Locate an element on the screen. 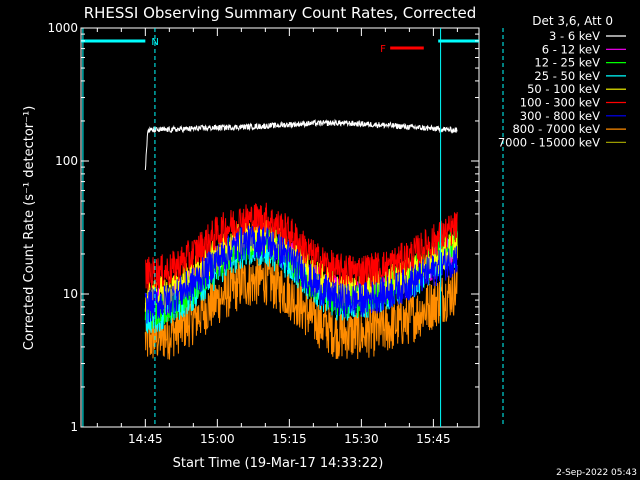  legend-header: Det 3,6, Att 0 is located at coordinates (572, 21).